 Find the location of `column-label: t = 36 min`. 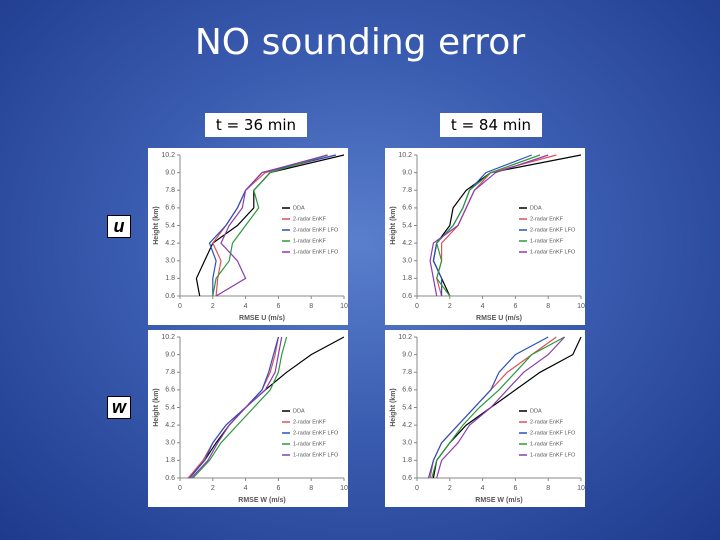

column-label: t = 36 min is located at coordinates (256, 125).